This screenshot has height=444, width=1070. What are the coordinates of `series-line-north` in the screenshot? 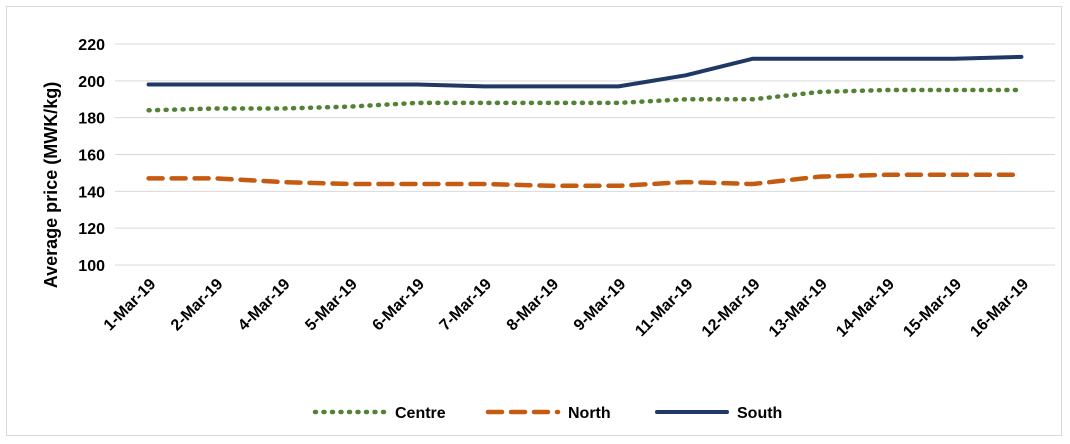 It's located at (585, 180).